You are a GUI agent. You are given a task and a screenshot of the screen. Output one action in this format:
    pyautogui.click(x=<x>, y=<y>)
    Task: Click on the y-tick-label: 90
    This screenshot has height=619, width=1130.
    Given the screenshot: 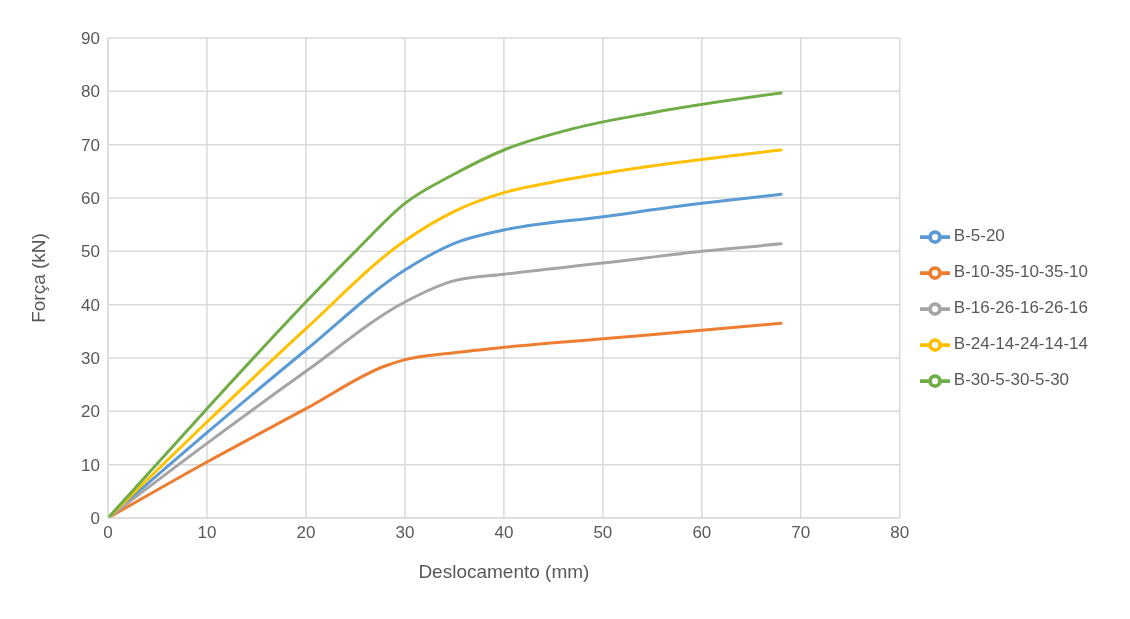 What is the action you would take?
    pyautogui.click(x=90, y=39)
    